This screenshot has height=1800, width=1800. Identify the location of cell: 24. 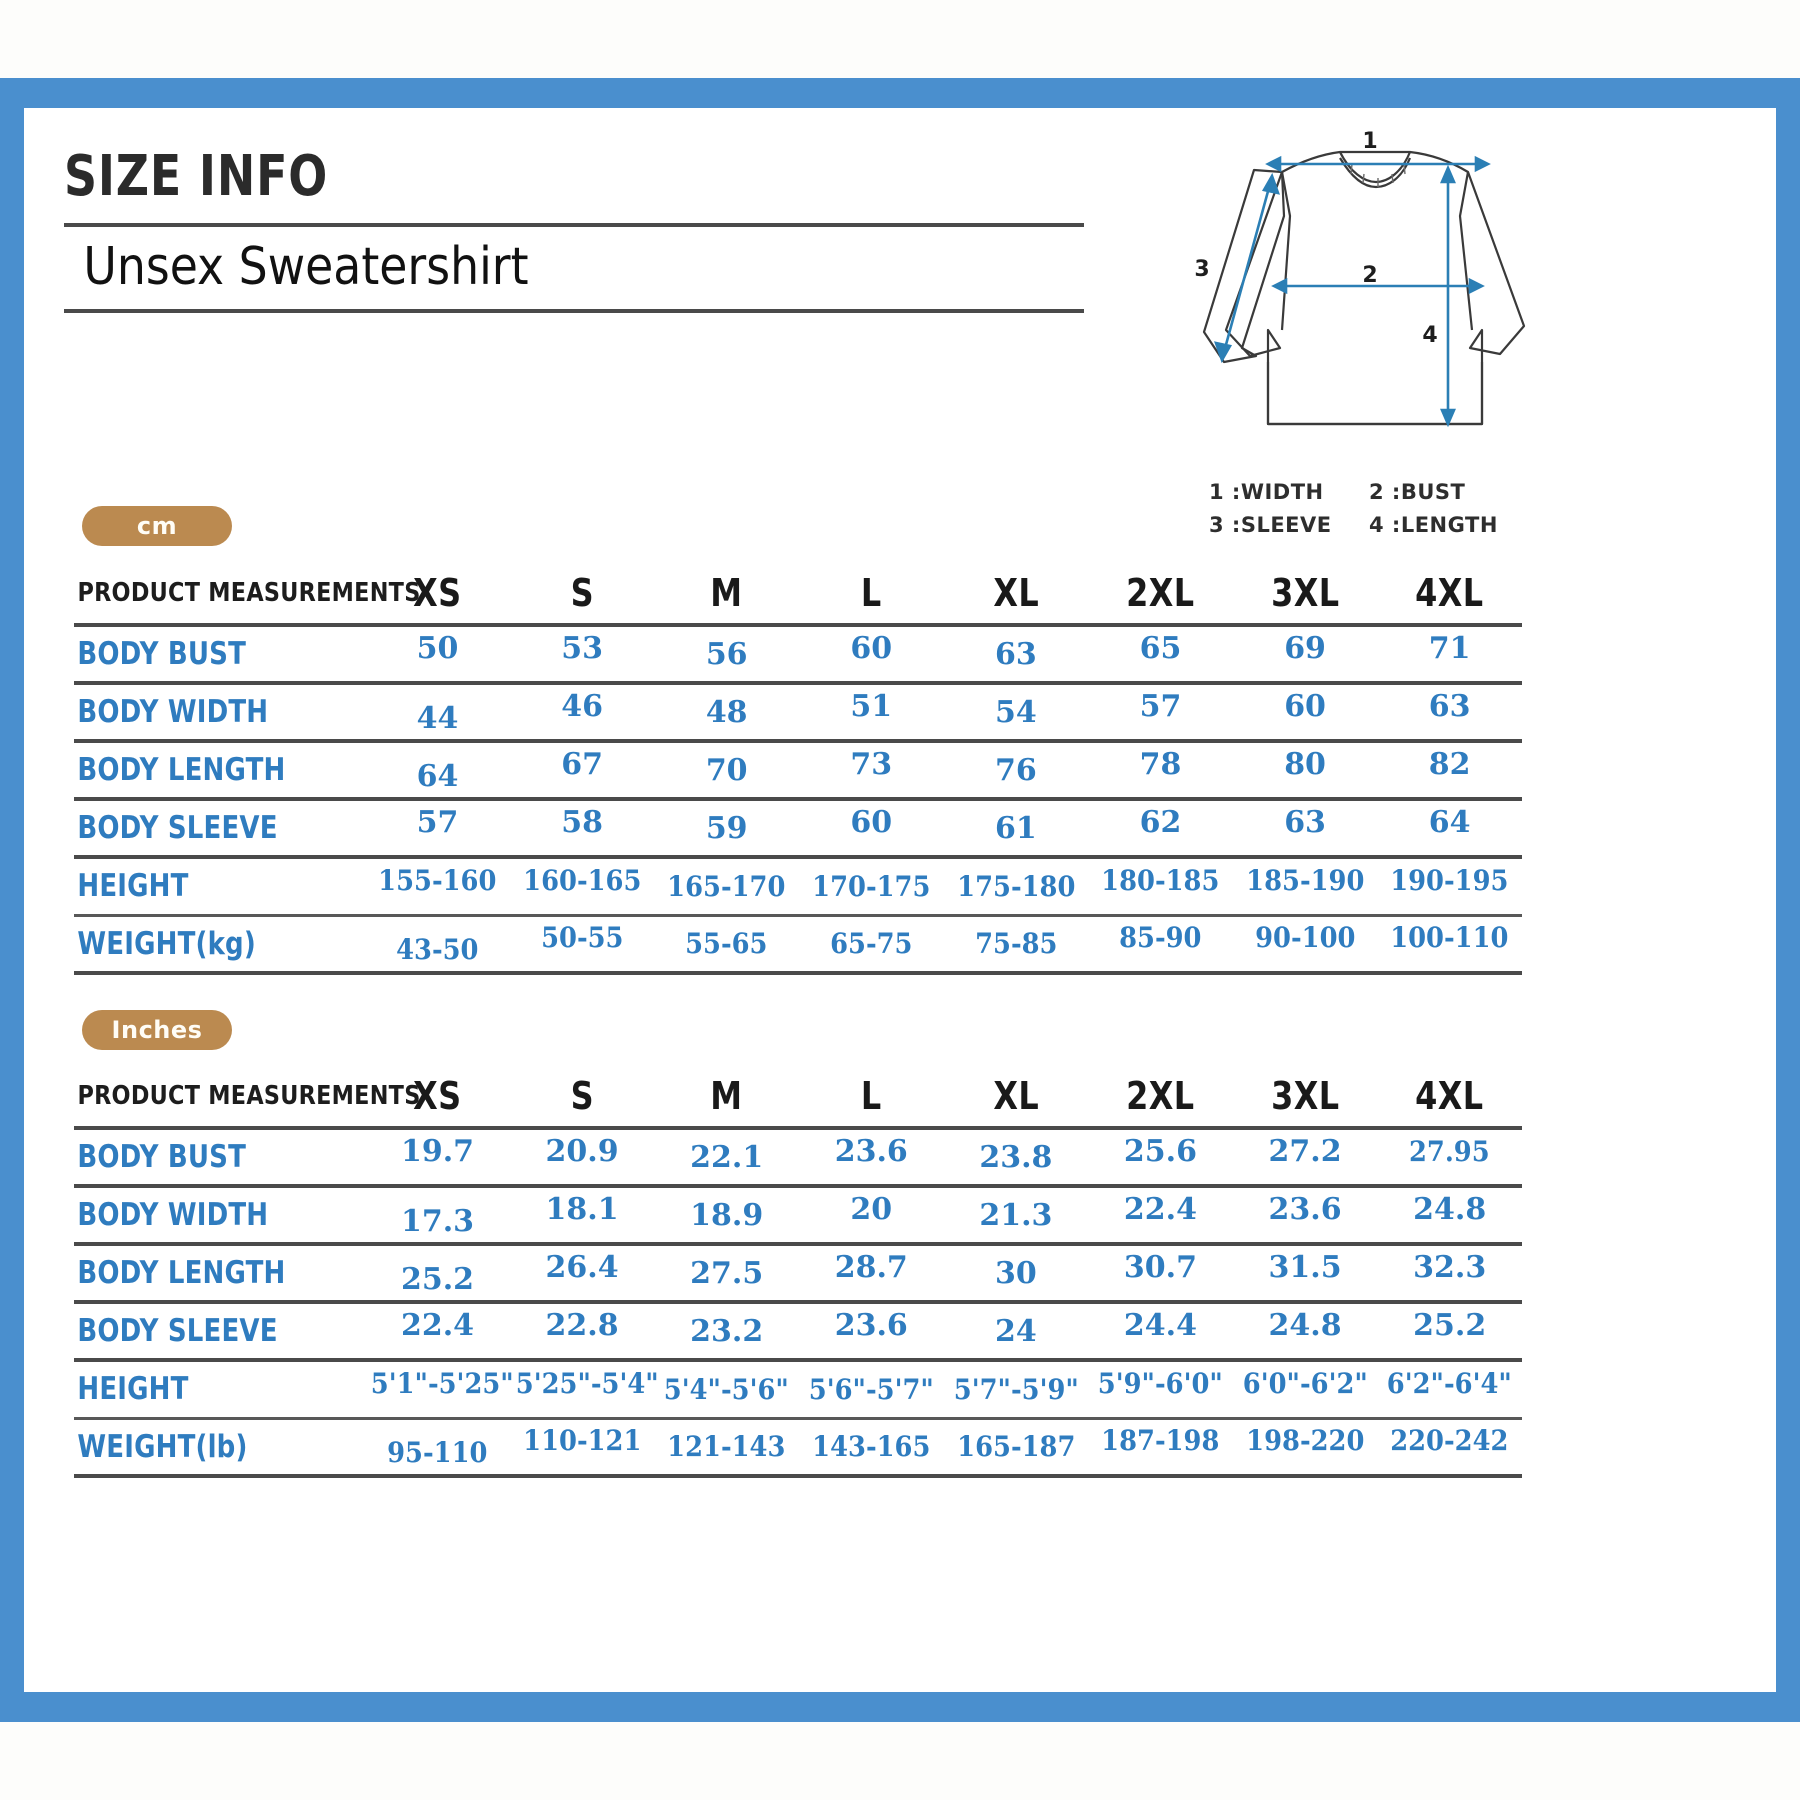
(1016, 1332).